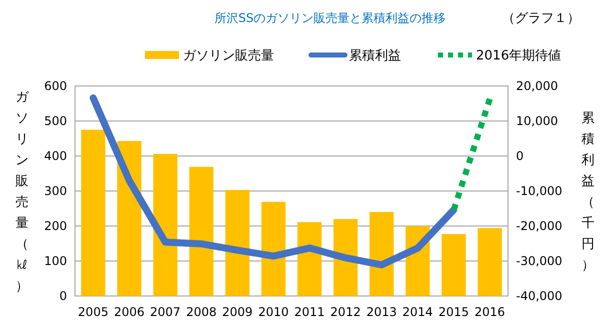 The image size is (602, 329). What do you see at coordinates (588, 192) in the screenshot?
I see `y2-axis-title: 累積利益（千円）` at bounding box center [588, 192].